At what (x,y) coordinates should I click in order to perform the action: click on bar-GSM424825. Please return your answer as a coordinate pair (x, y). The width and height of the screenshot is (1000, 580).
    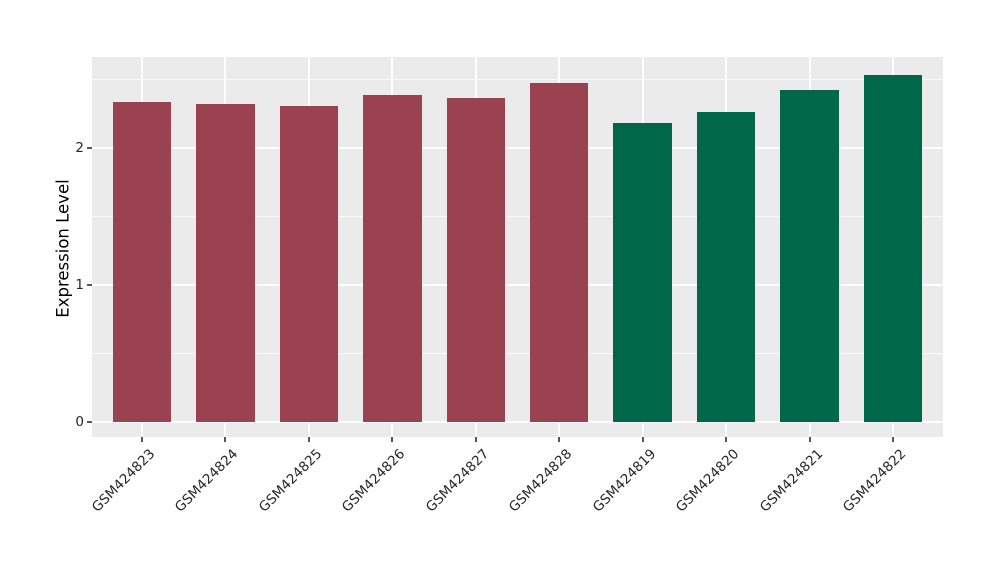
    Looking at the image, I should click on (309, 264).